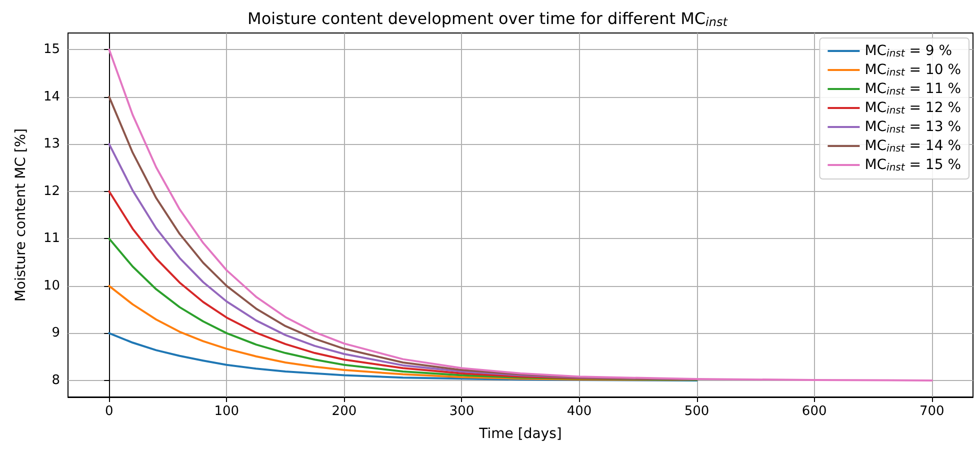  Describe the element at coordinates (51, 238) in the screenshot. I see `y-tick-label: 11` at that location.